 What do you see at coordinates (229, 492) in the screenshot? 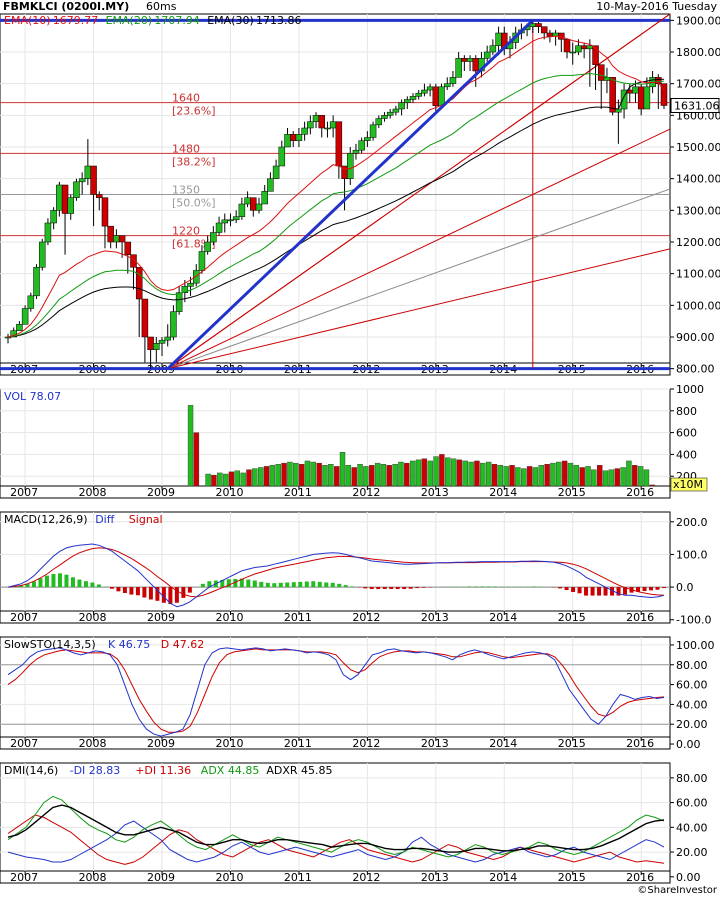
I see `volume-panel-xtick-label: 2010` at bounding box center [229, 492].